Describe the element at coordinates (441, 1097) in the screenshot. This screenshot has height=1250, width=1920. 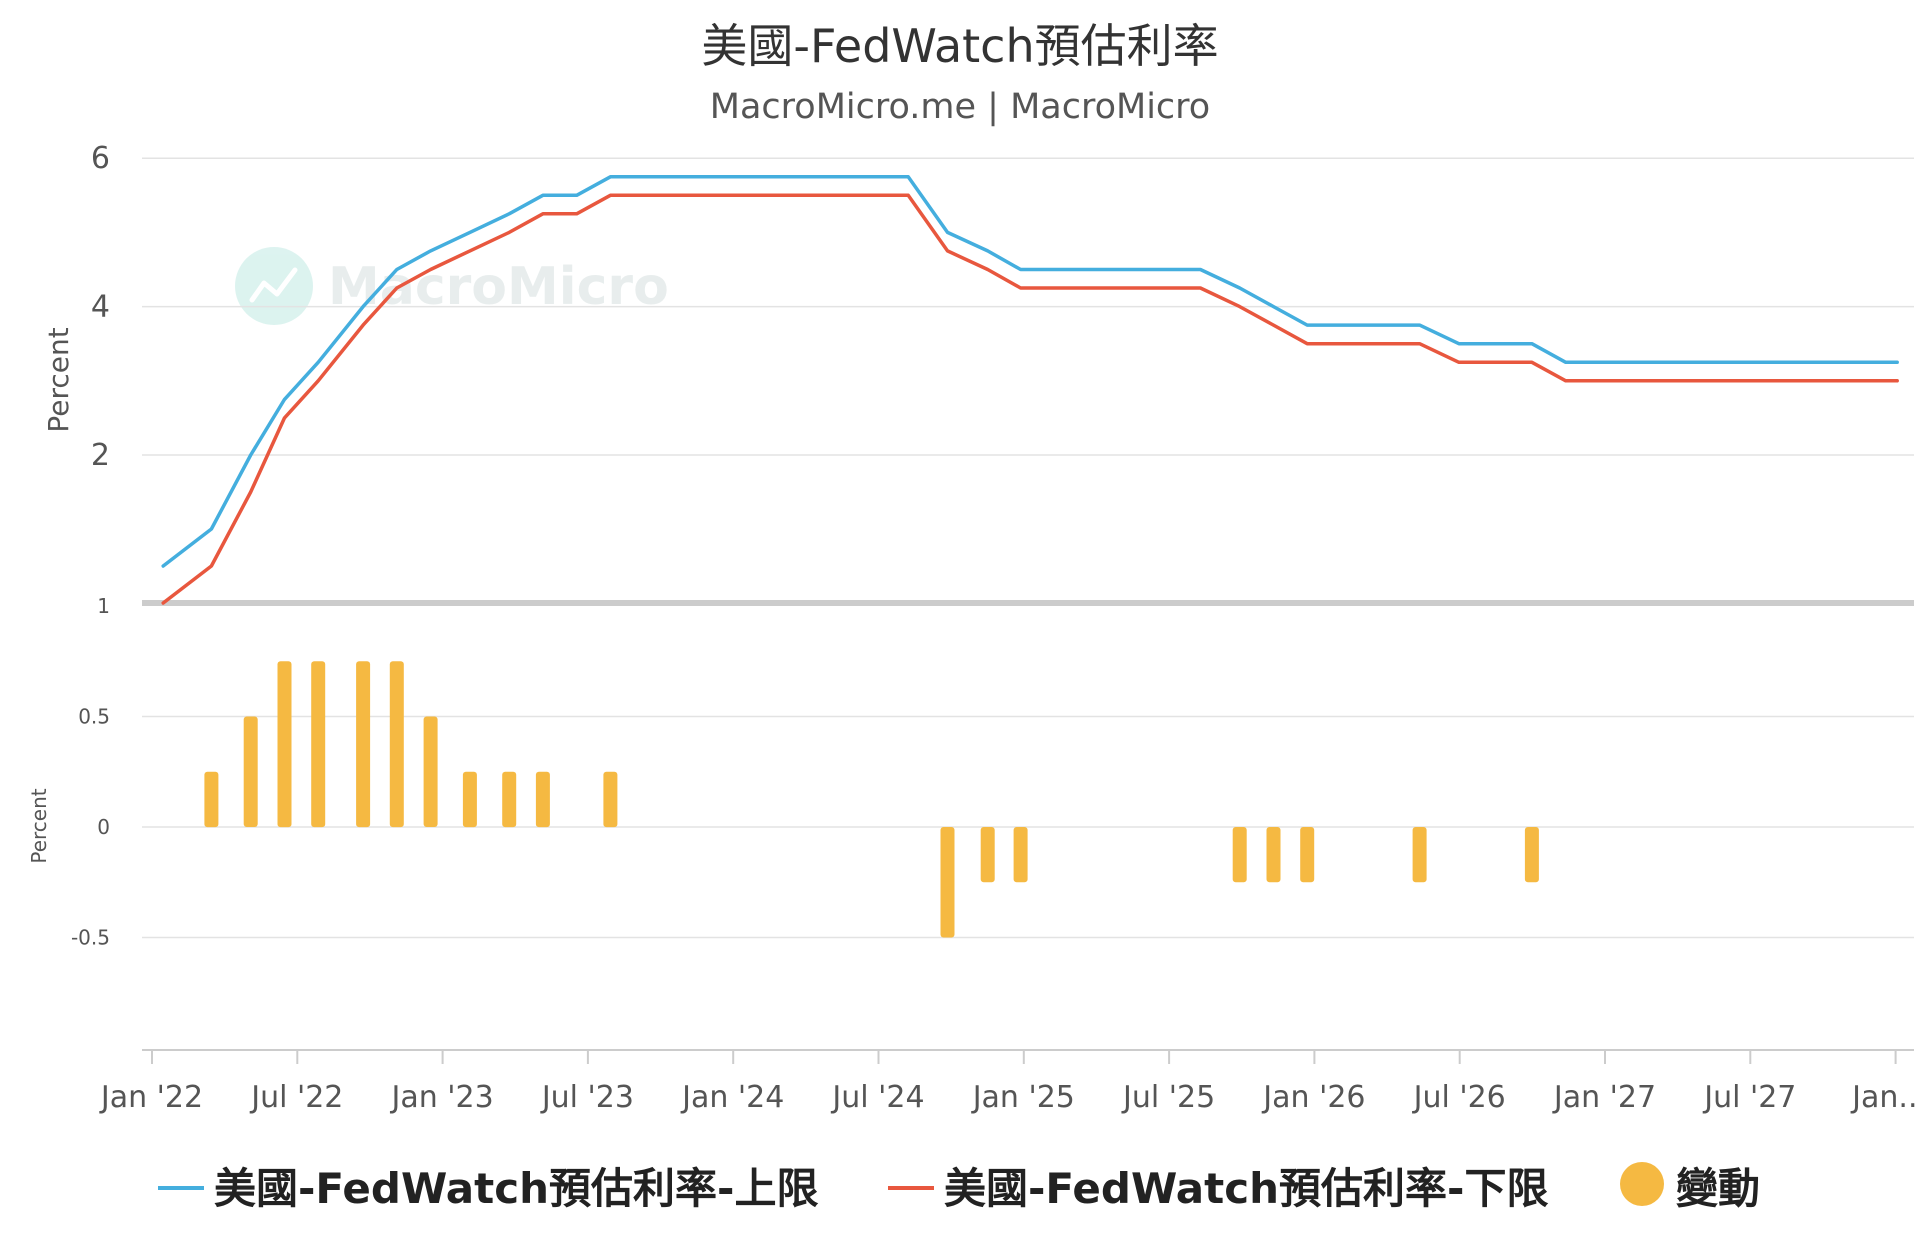
I see `x-tick-label: Jan '23` at that location.